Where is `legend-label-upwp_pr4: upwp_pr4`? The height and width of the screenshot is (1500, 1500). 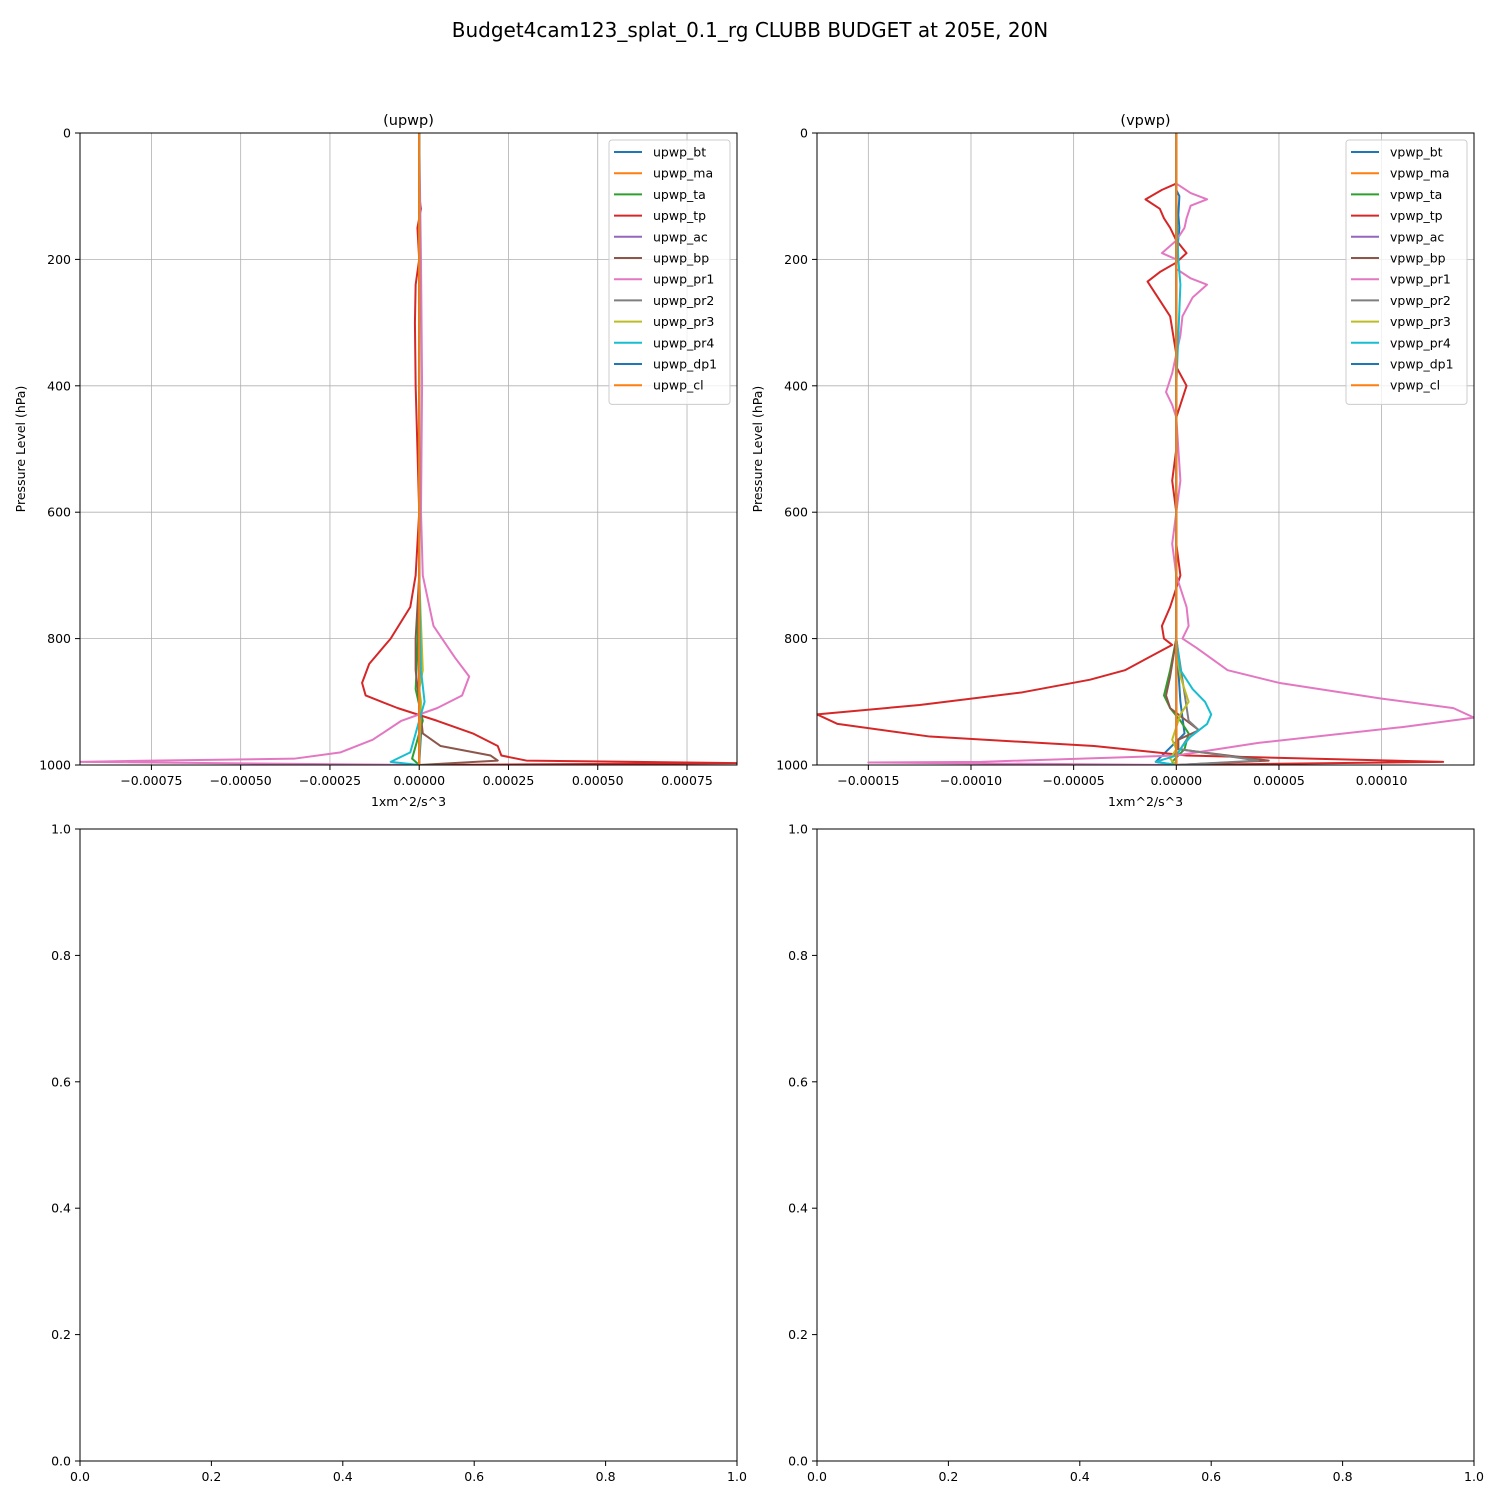 legend-label-upwp_pr4: upwp_pr4 is located at coordinates (683, 342).